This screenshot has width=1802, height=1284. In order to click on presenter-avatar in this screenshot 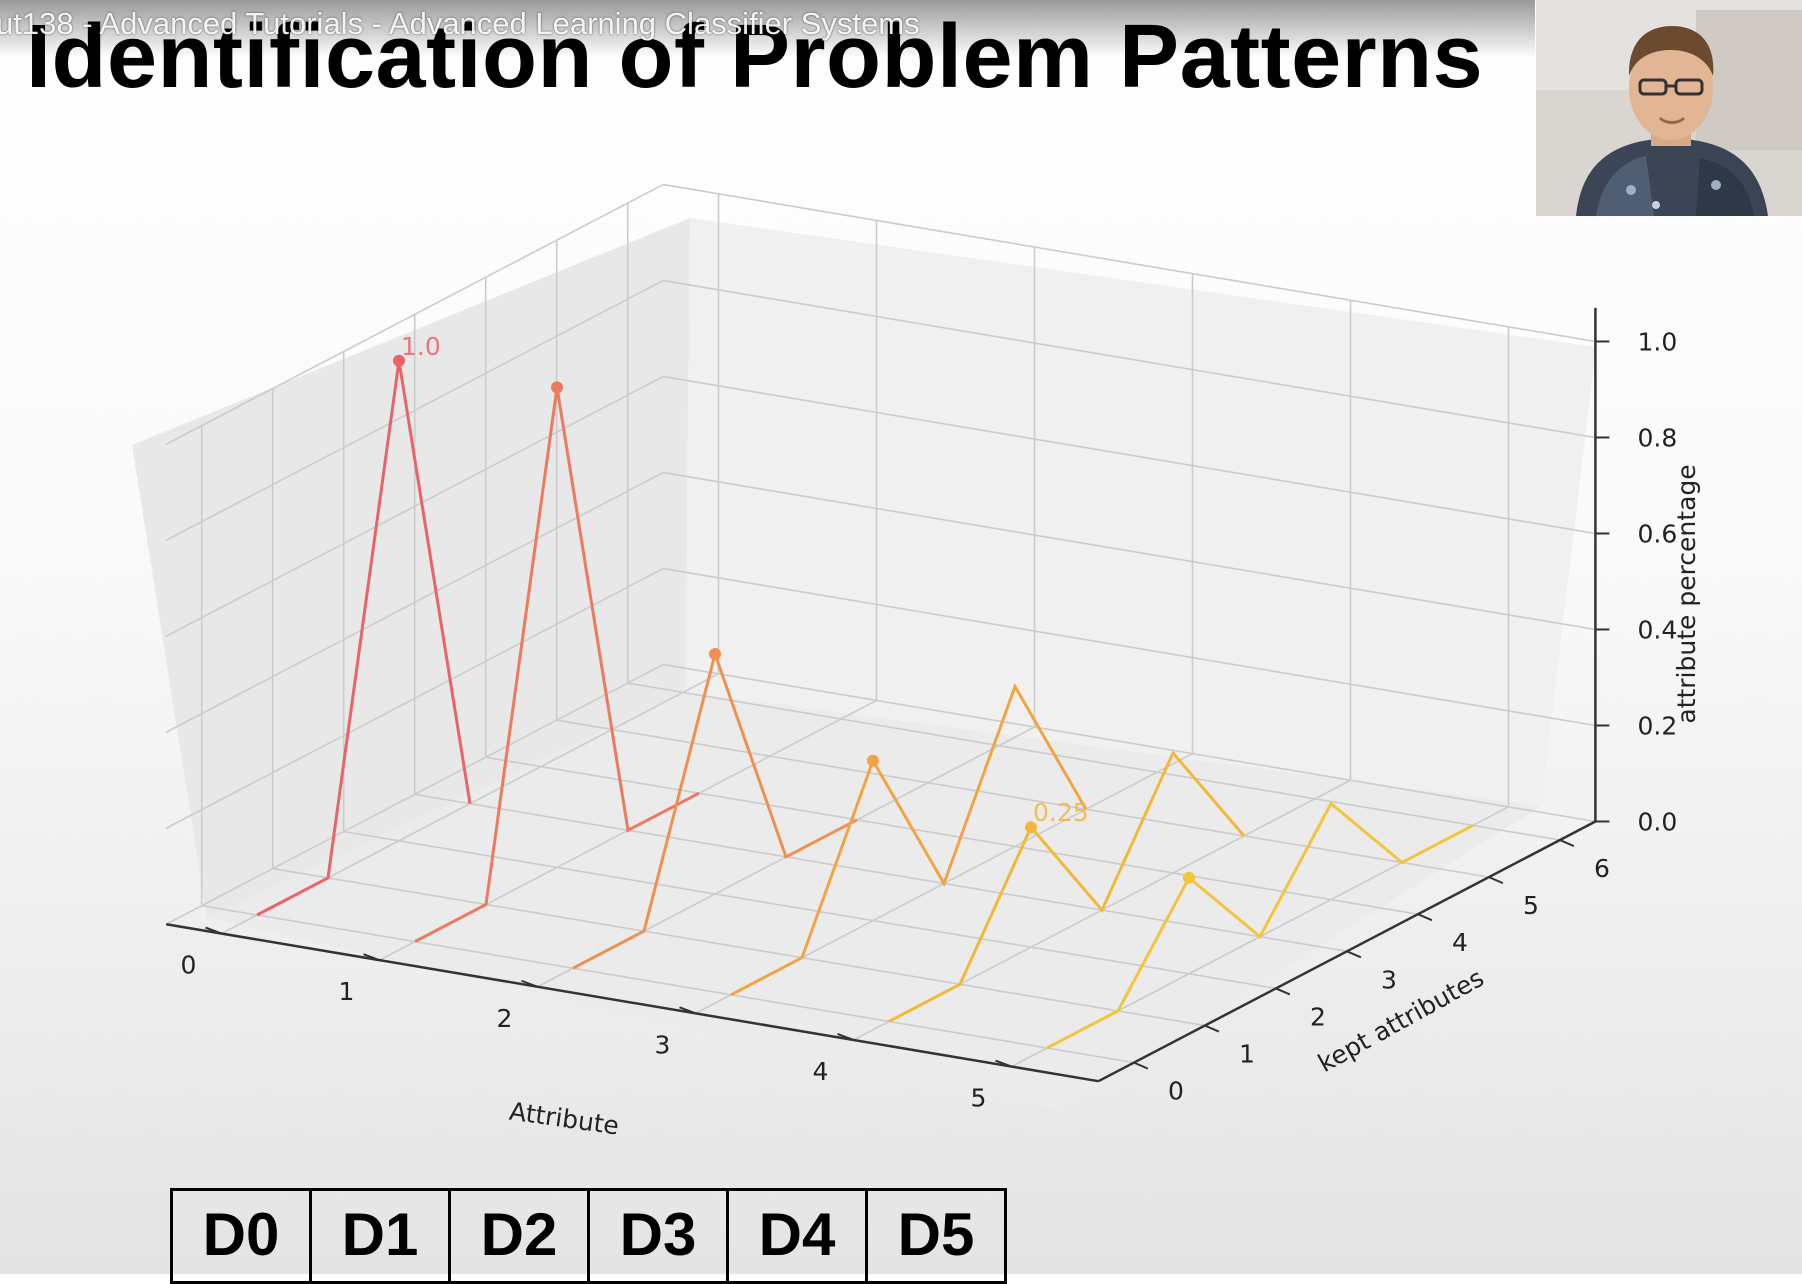, I will do `click(1669, 108)`.